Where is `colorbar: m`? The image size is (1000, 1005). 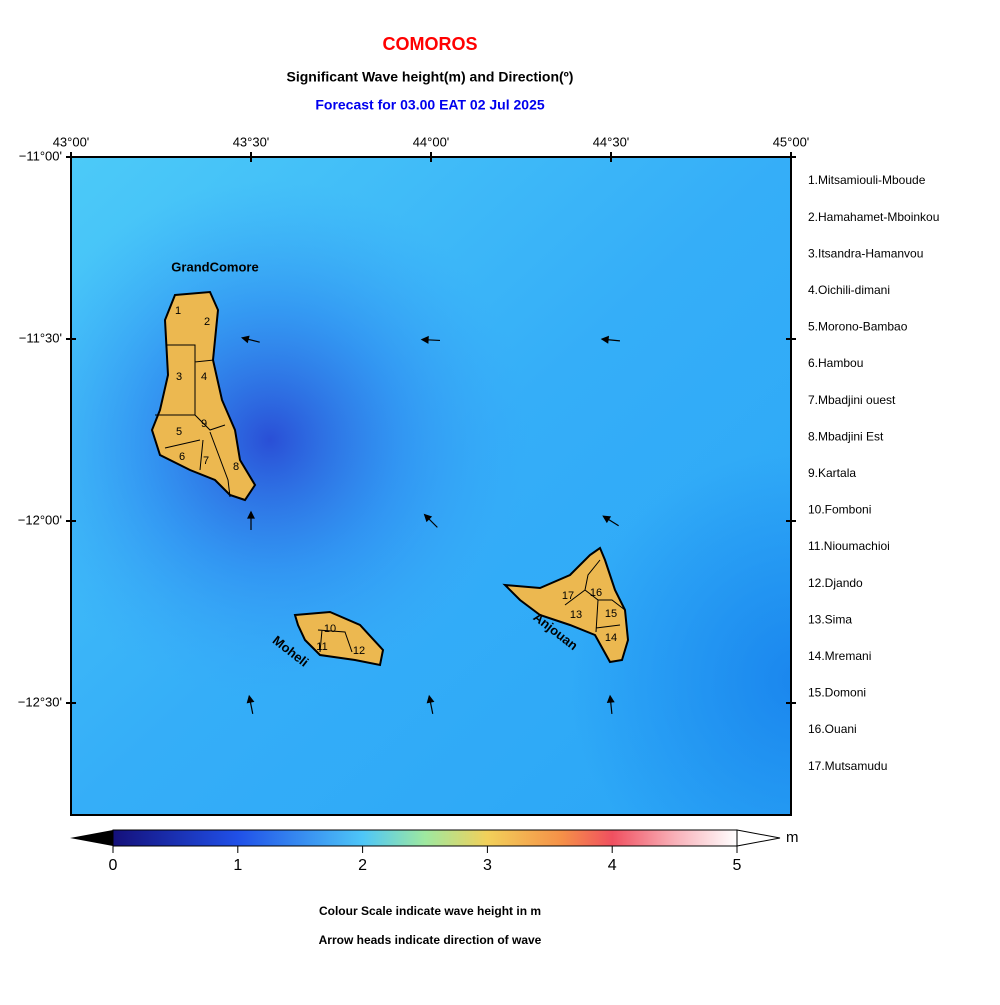 colorbar: m is located at coordinates (434, 838).